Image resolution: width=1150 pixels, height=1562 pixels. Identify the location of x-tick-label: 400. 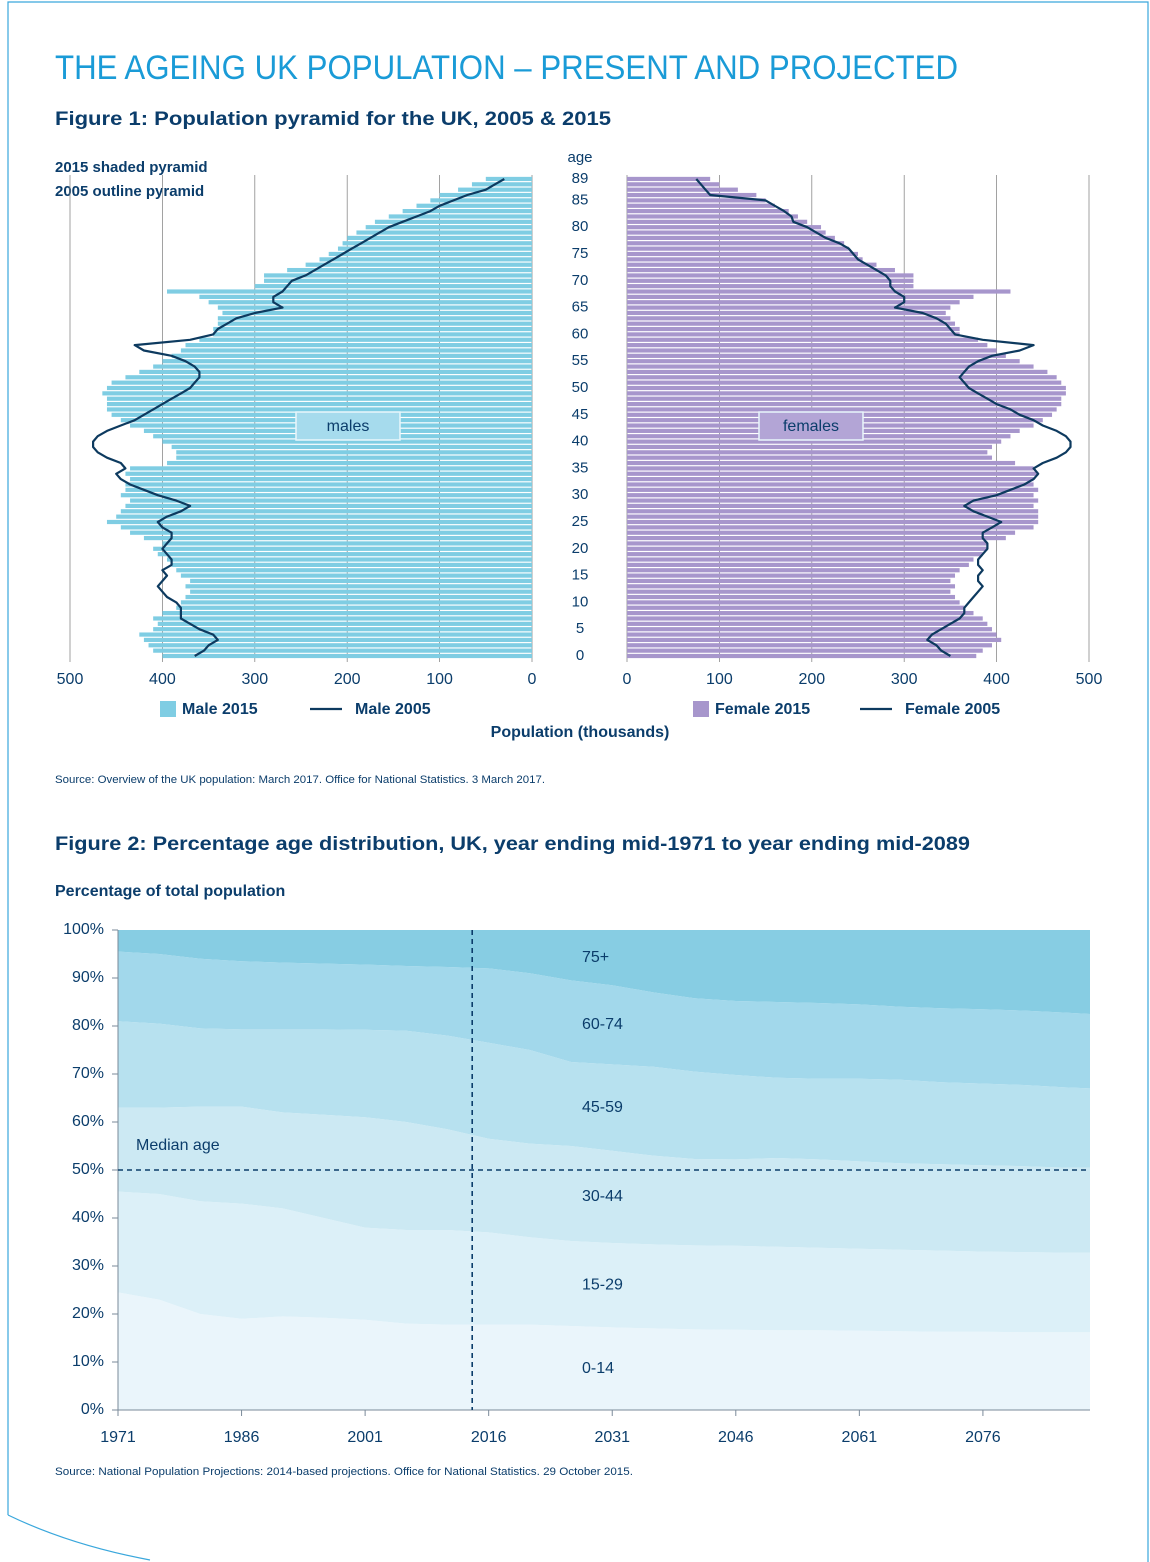
(996, 679).